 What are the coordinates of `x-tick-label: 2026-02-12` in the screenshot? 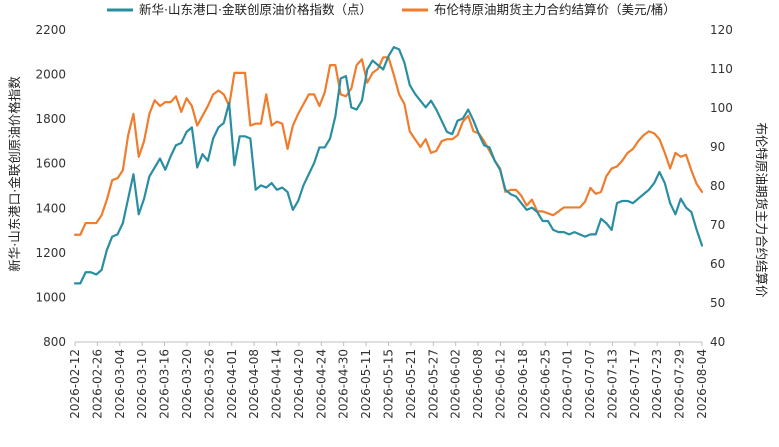 It's located at (75, 384).